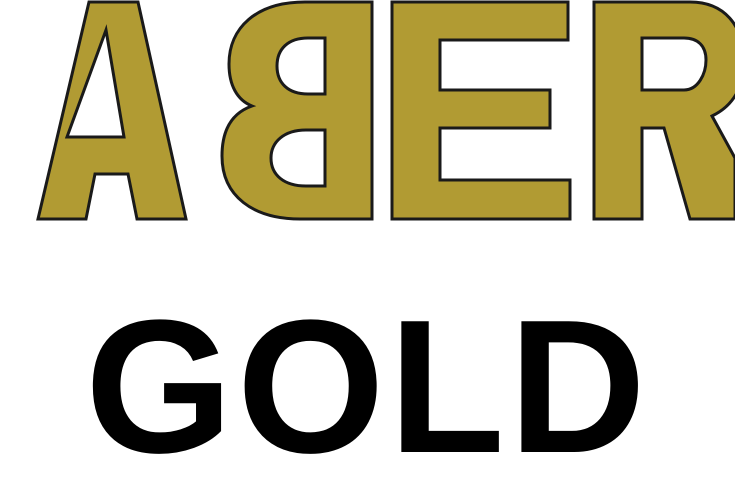  Describe the element at coordinates (663, 110) in the screenshot. I see `letter-r-shape` at that location.